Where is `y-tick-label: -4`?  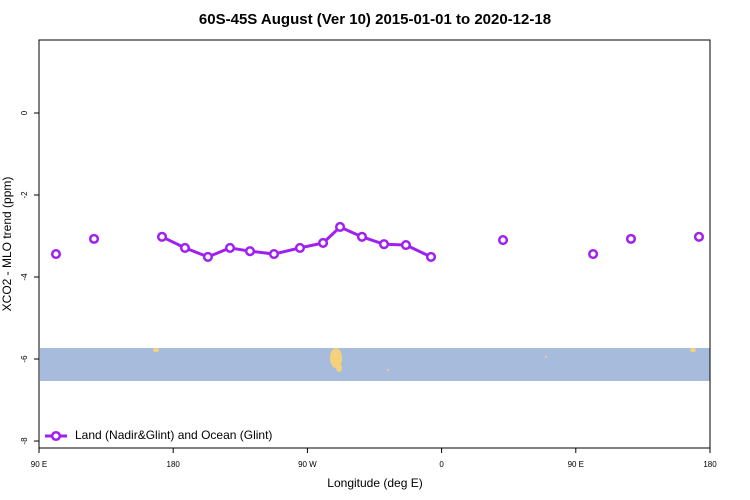 y-tick-label: -4 is located at coordinates (24, 277).